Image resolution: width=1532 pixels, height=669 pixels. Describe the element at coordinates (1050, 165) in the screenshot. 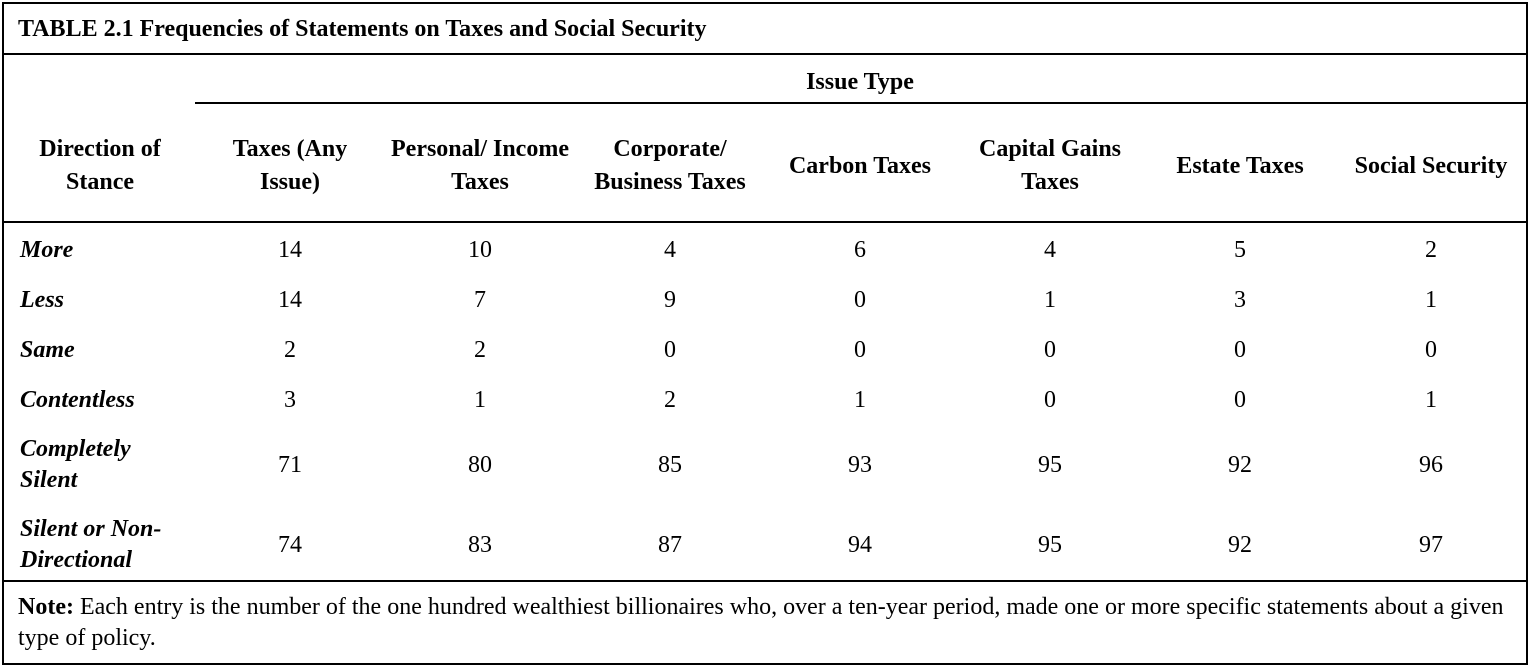

I see `column-header: Capital Gains Taxes` at that location.